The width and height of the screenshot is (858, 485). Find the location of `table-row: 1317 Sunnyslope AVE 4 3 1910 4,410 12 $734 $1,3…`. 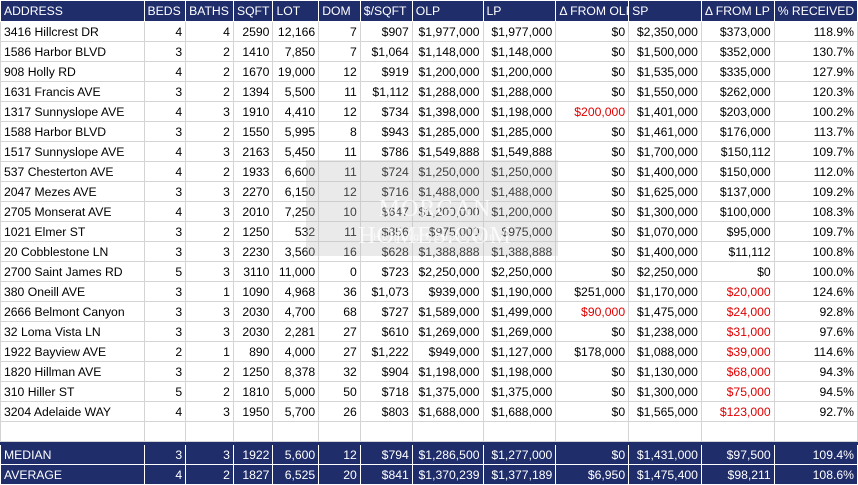

table-row: 1317 Sunnyslope AVE 4 3 1910 4,410 12 $734 $1,3… is located at coordinates (429, 111).